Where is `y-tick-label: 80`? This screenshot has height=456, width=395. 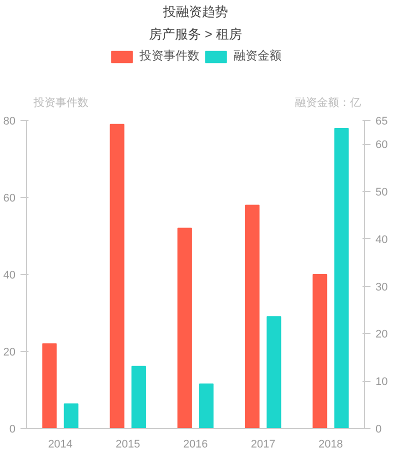 y-tick-label: 80 is located at coordinates (9, 122).